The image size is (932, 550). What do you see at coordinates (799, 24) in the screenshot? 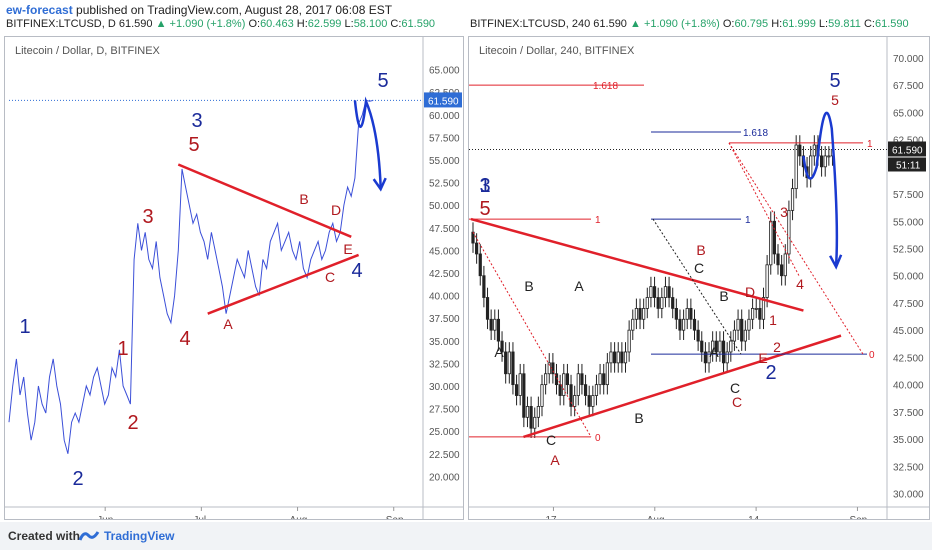
I see `high-right: 61.999` at bounding box center [799, 24].